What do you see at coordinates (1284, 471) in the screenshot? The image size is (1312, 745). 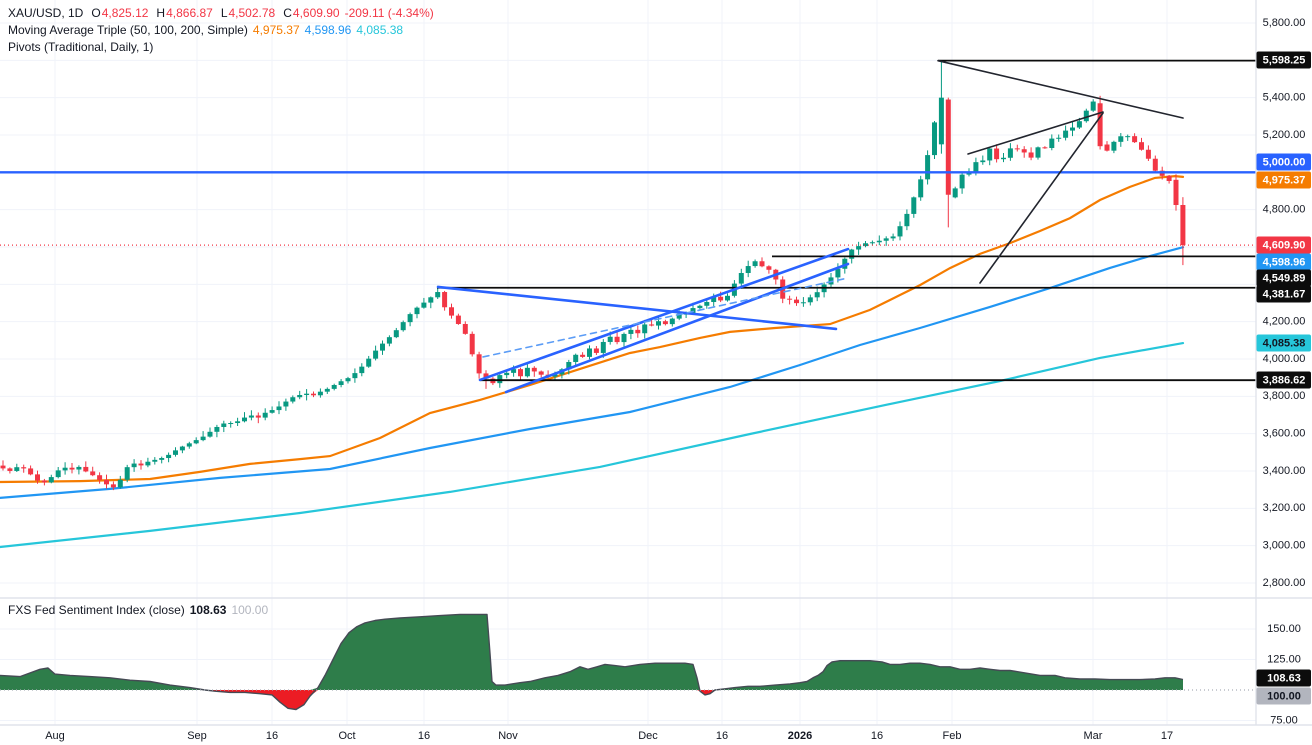 I see `price-tick-label: 3,400.00` at bounding box center [1284, 471].